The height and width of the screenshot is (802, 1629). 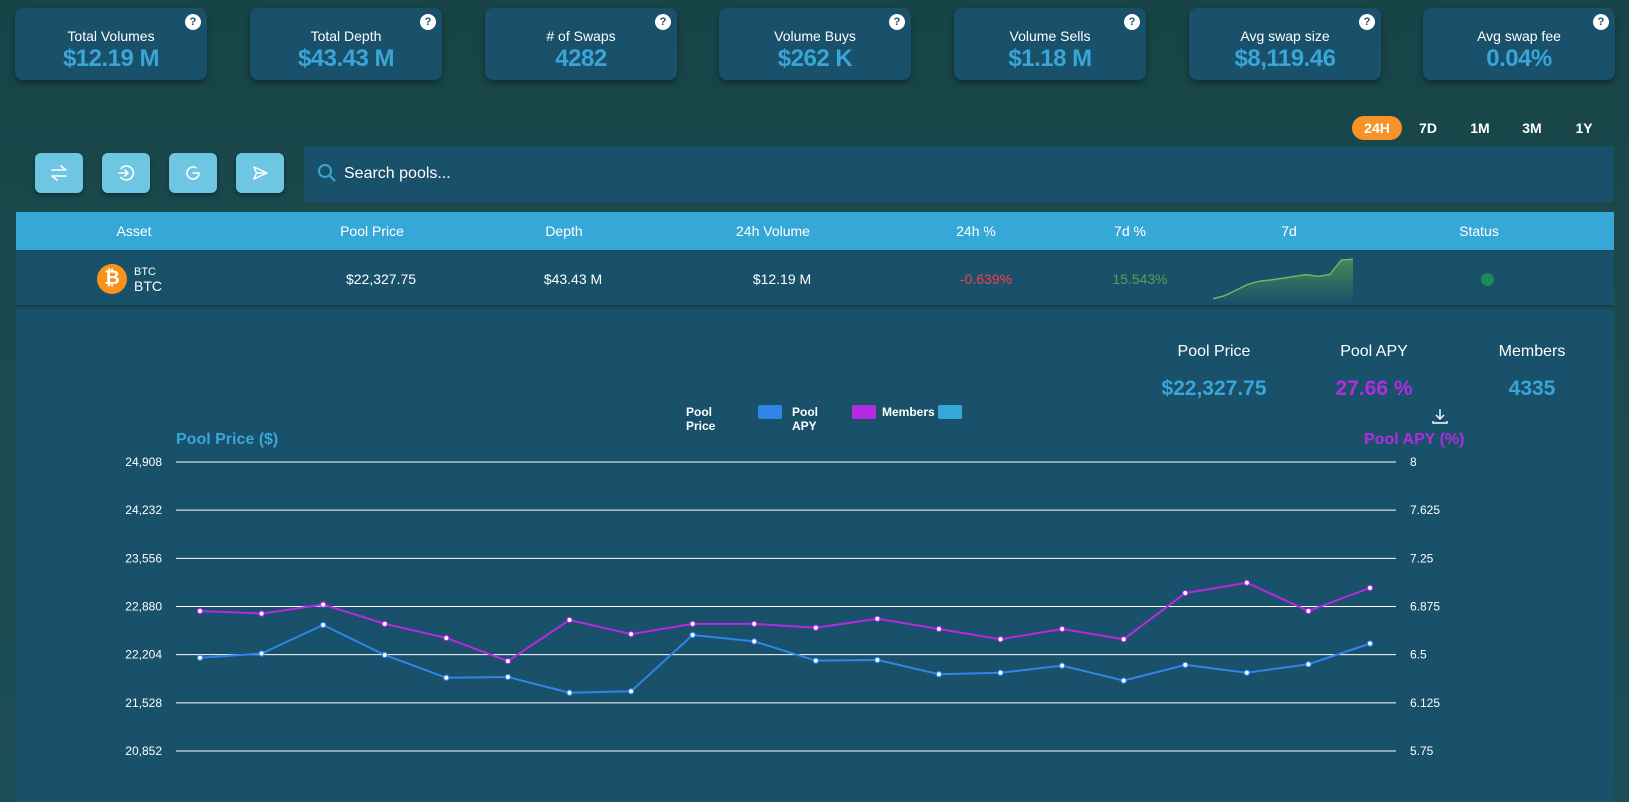 I want to click on stat-label: Total Volumes, so click(x=111, y=36).